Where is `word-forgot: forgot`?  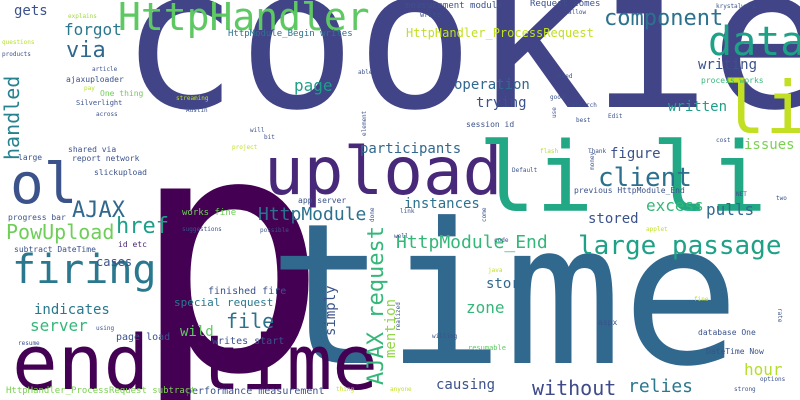 word-forgot: forgot is located at coordinates (93, 29).